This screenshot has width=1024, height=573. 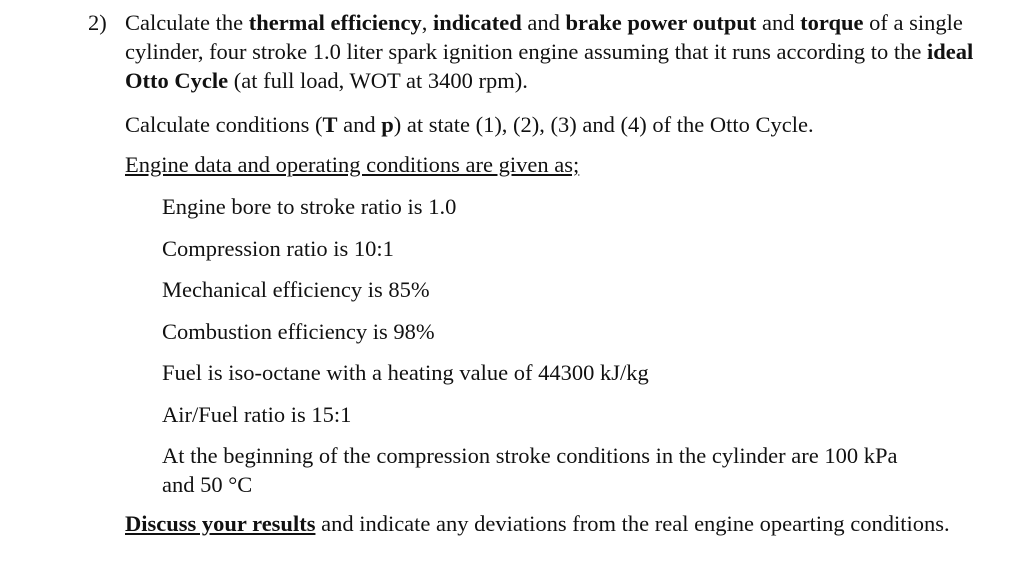 What do you see at coordinates (359, 124) in the screenshot?
I see `calc-text-2: and` at bounding box center [359, 124].